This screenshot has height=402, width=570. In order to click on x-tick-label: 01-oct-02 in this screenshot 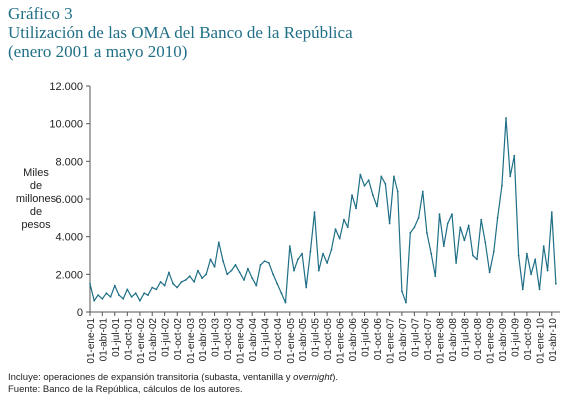, I will do `click(178, 339)`.